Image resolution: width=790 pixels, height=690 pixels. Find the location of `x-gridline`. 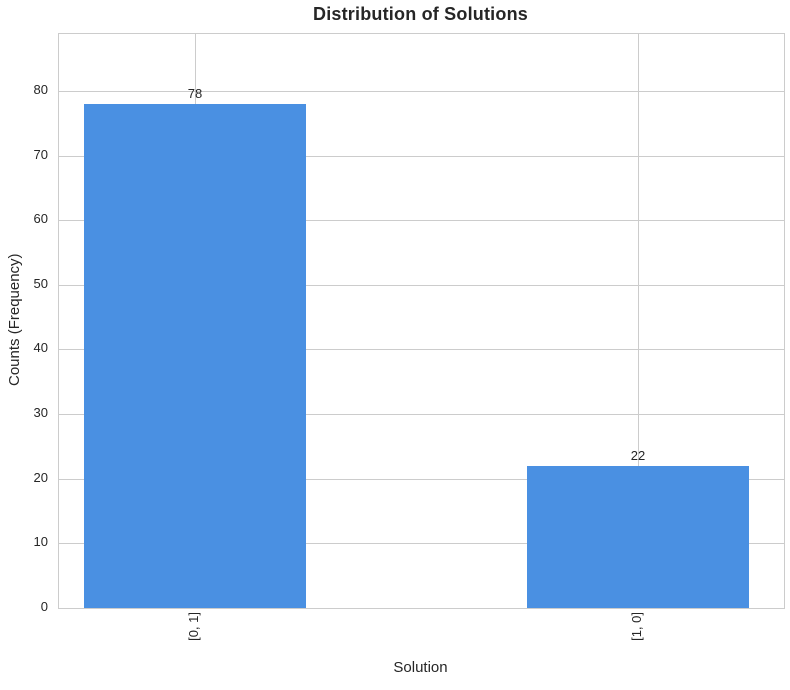

x-gridline is located at coordinates (638, 321).